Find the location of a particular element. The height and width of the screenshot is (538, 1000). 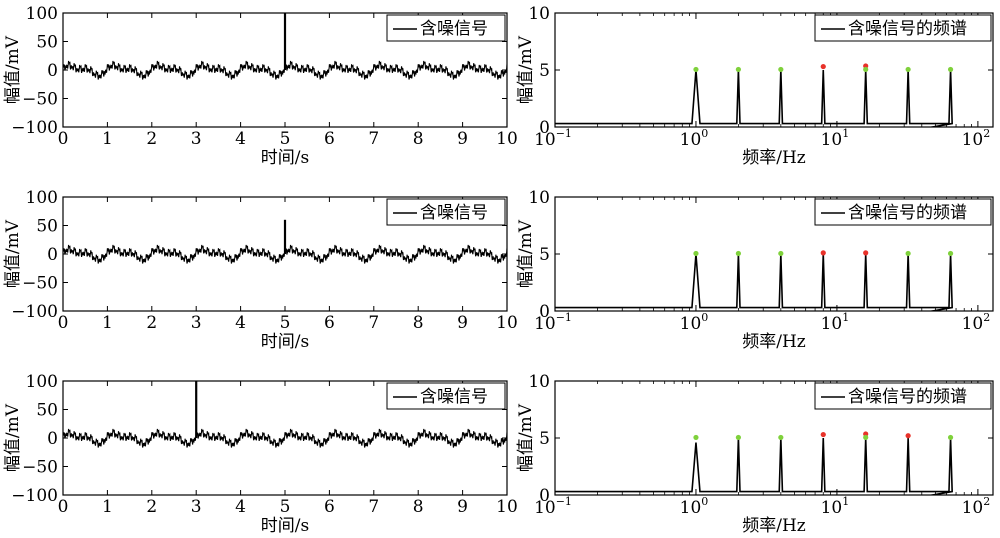

signal-line is located at coordinates (285, 438).